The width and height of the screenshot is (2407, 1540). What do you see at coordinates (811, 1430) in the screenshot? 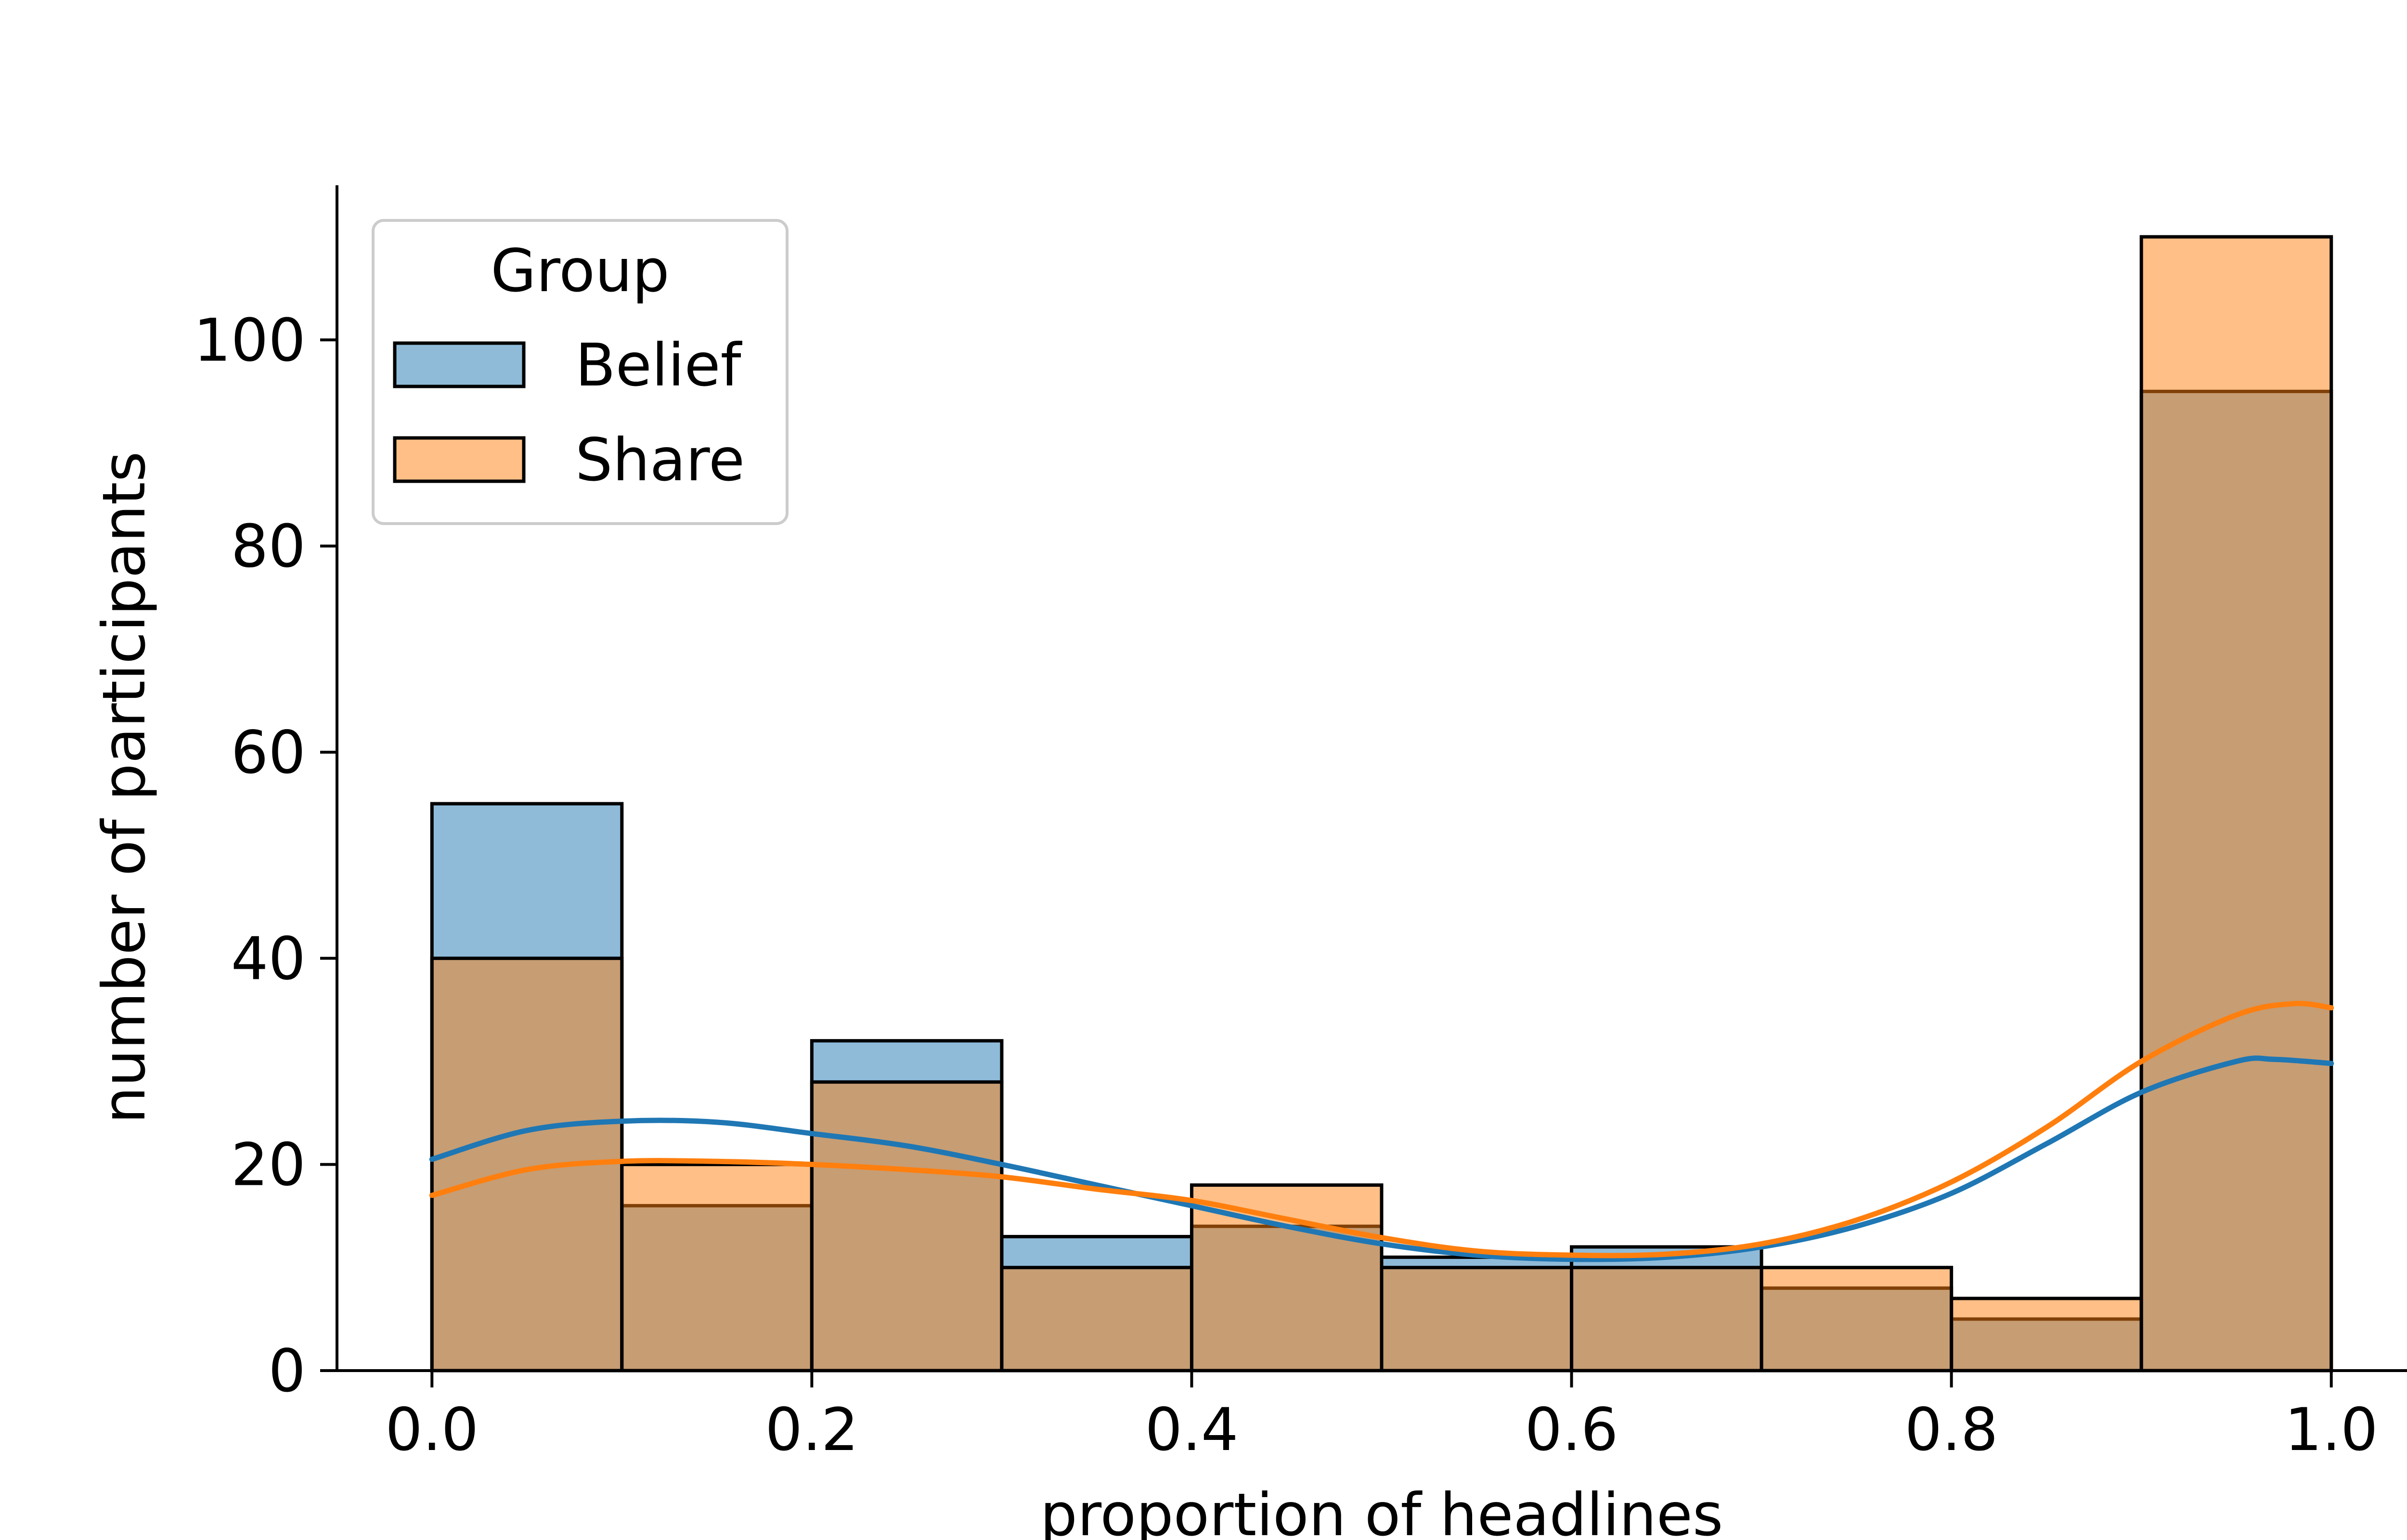
I see `x-tick-label: 0.2` at bounding box center [811, 1430].